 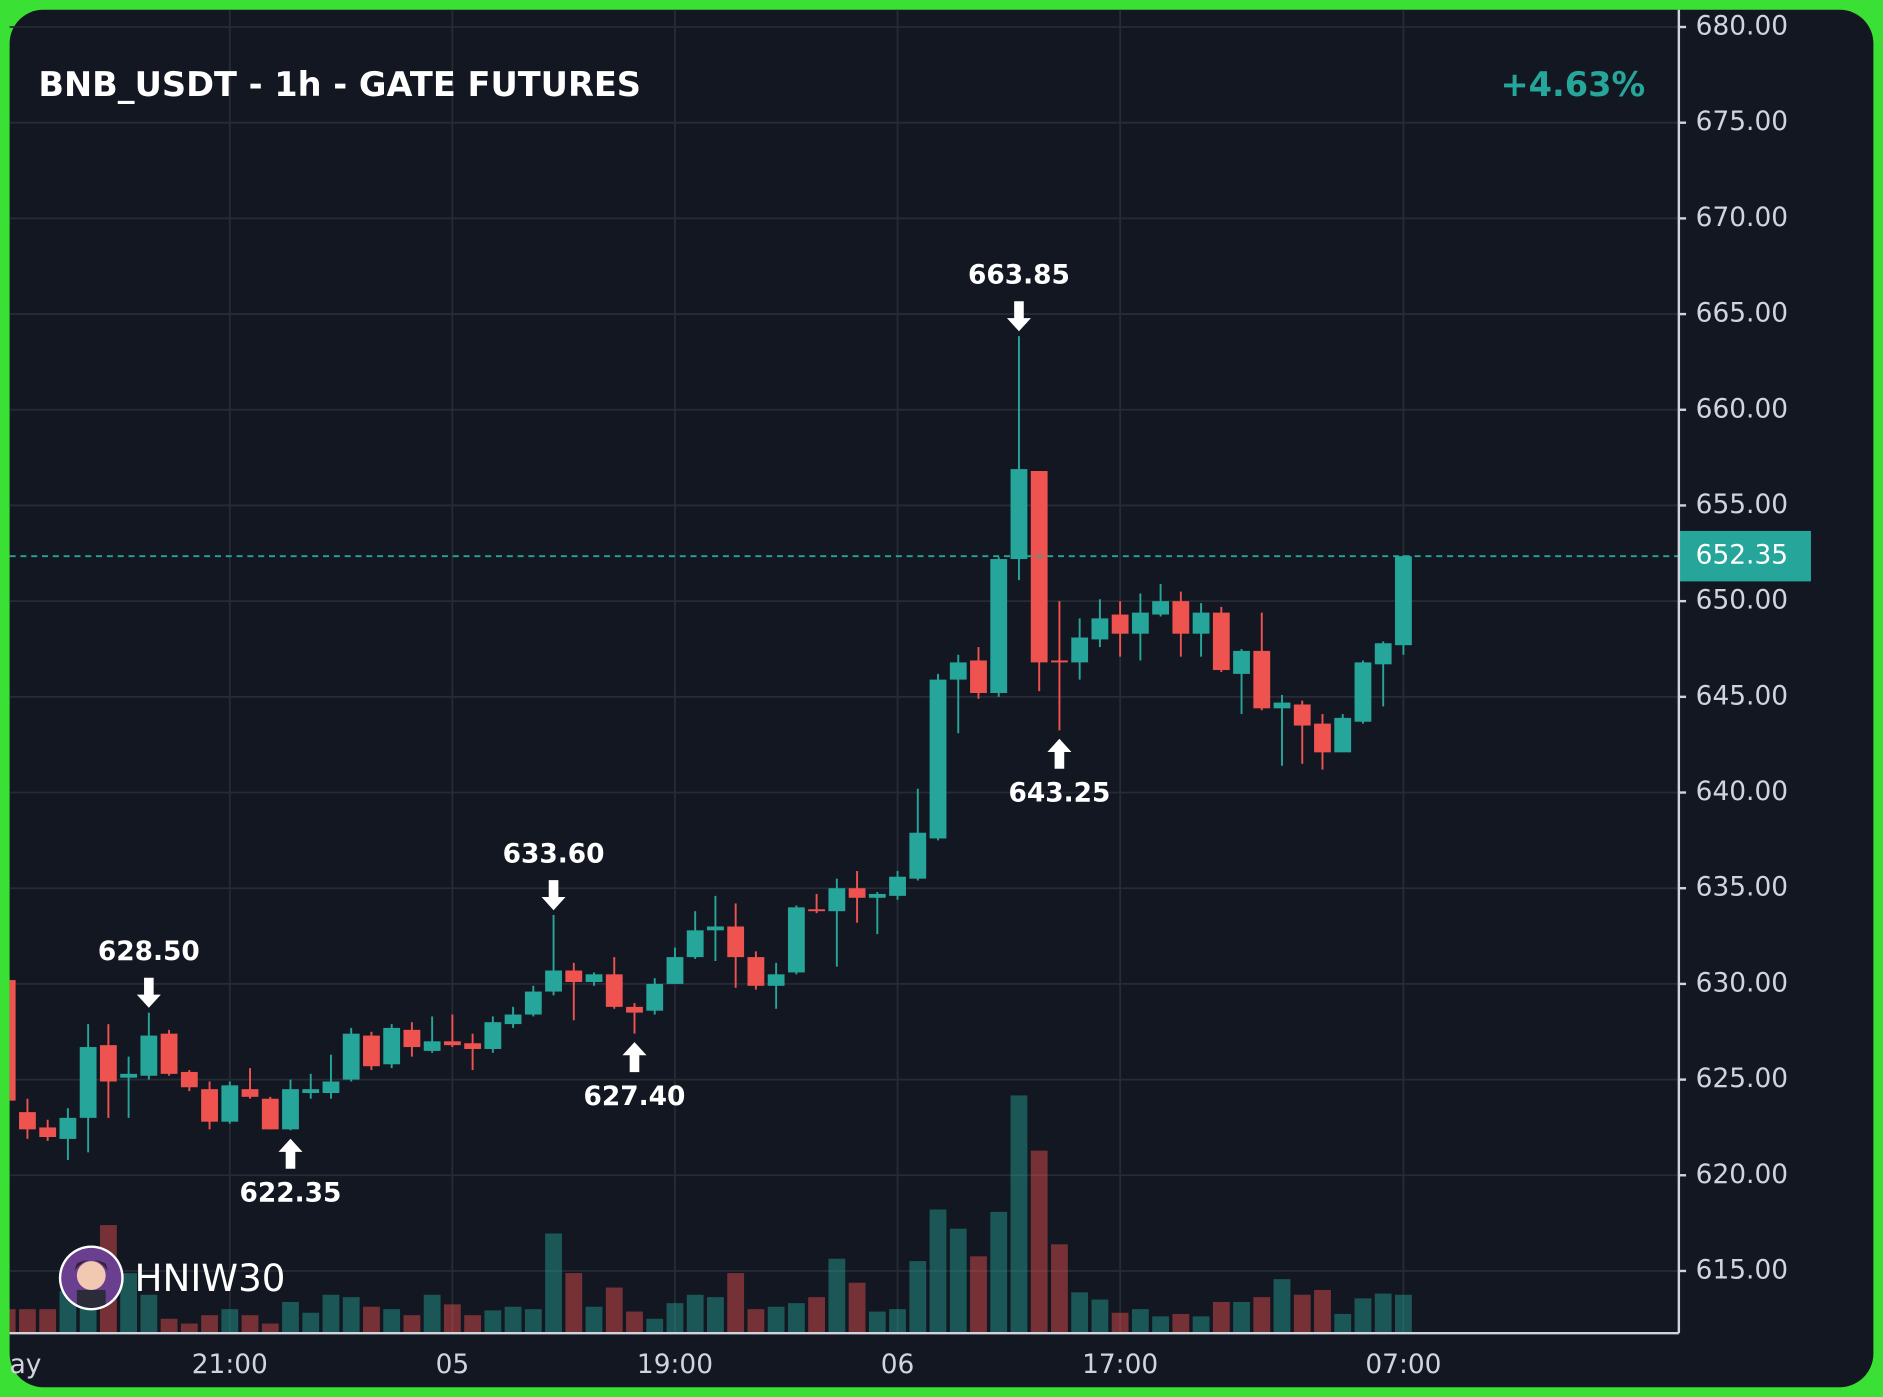 I want to click on y-tick-label: 675.00, so click(x=1742, y=121).